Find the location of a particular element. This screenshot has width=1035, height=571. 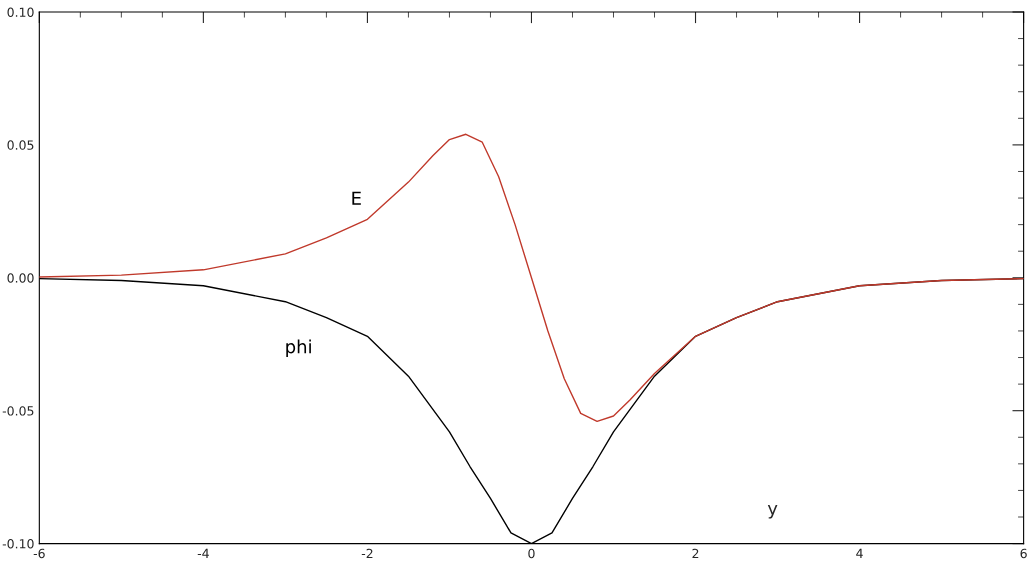

x-tick-label: -4 is located at coordinates (203, 553).